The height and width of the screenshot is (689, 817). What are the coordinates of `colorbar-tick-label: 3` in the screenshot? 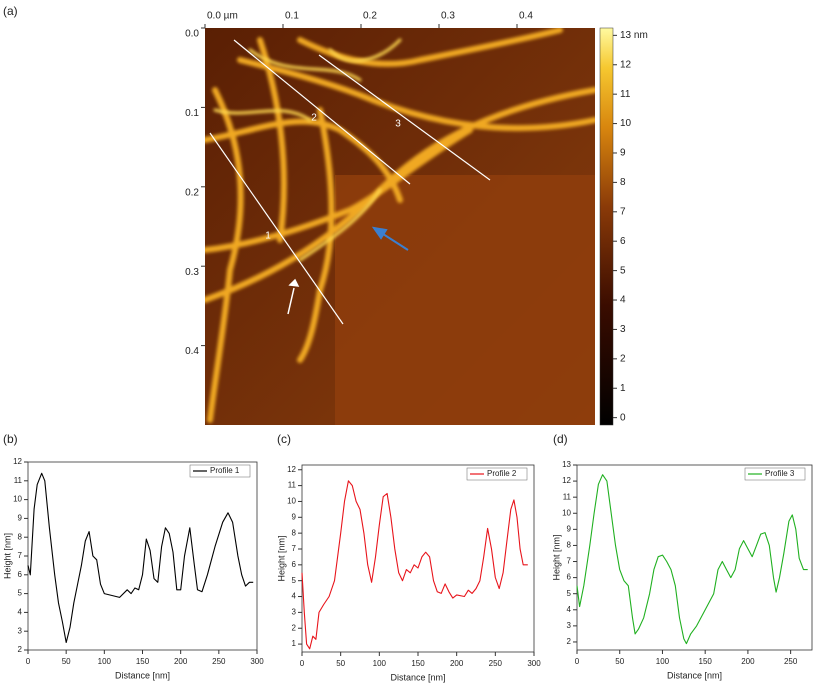 It's located at (623, 329).